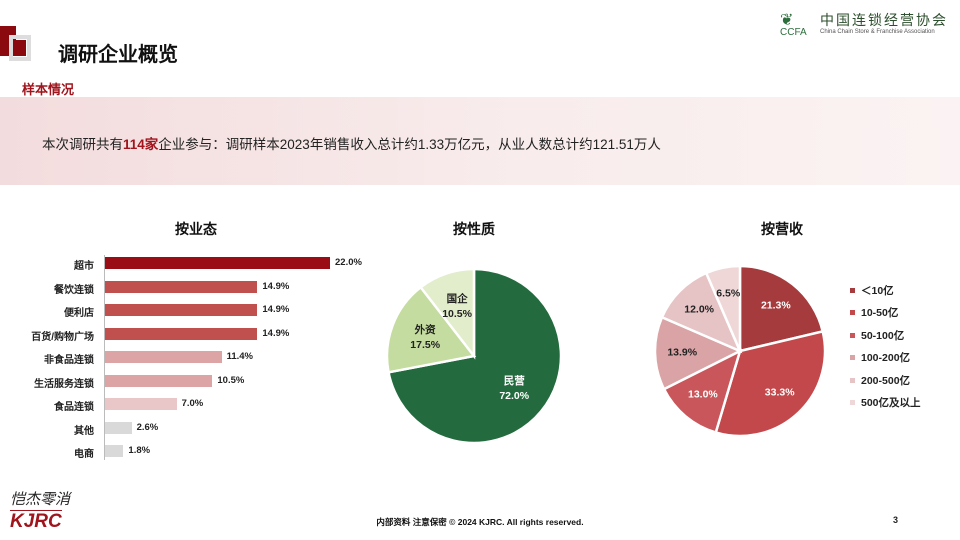  Describe the element at coordinates (62, 337) in the screenshot. I see `bar-category-label: 百货/购物广场` at that location.